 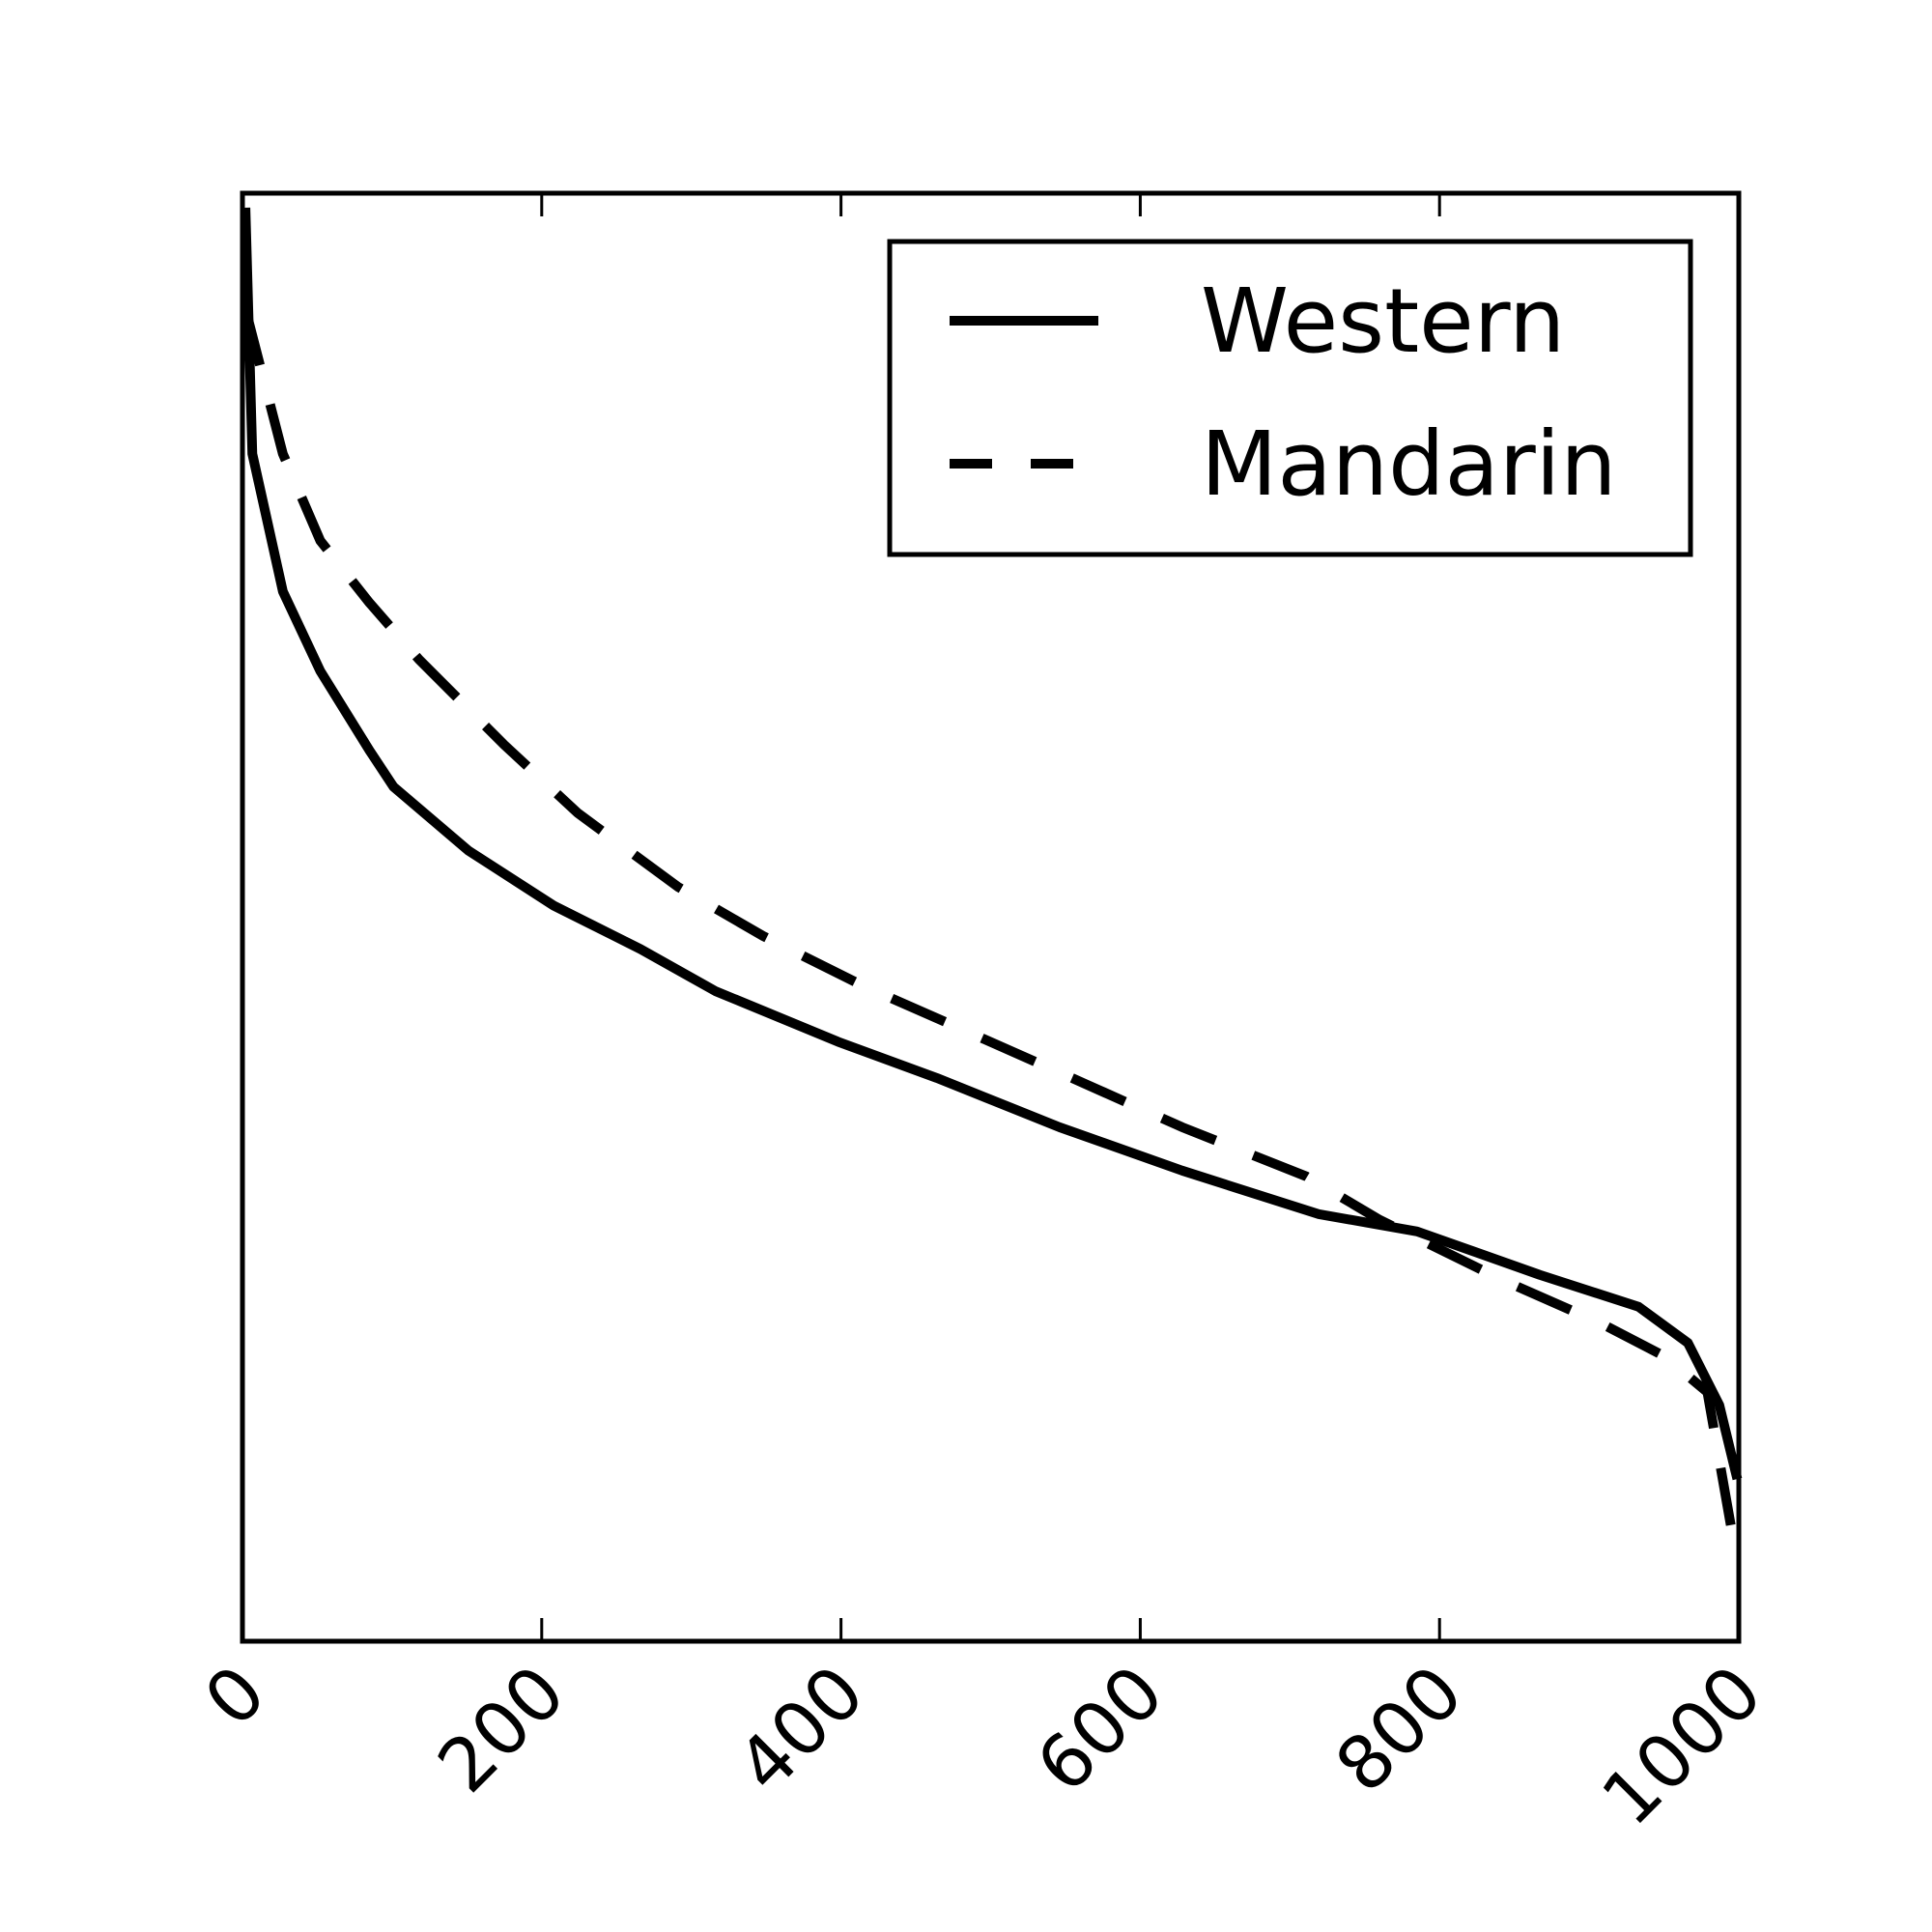 I want to click on legend-box, so click(x=1290, y=398).